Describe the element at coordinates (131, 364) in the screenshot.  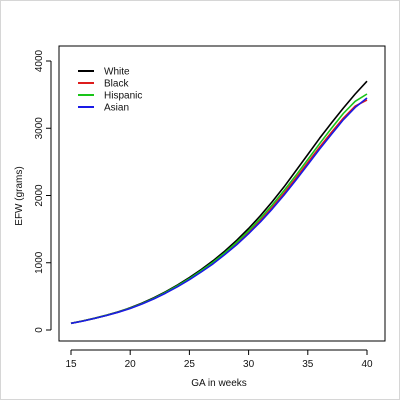
I see `x-tick-label: 20` at that location.